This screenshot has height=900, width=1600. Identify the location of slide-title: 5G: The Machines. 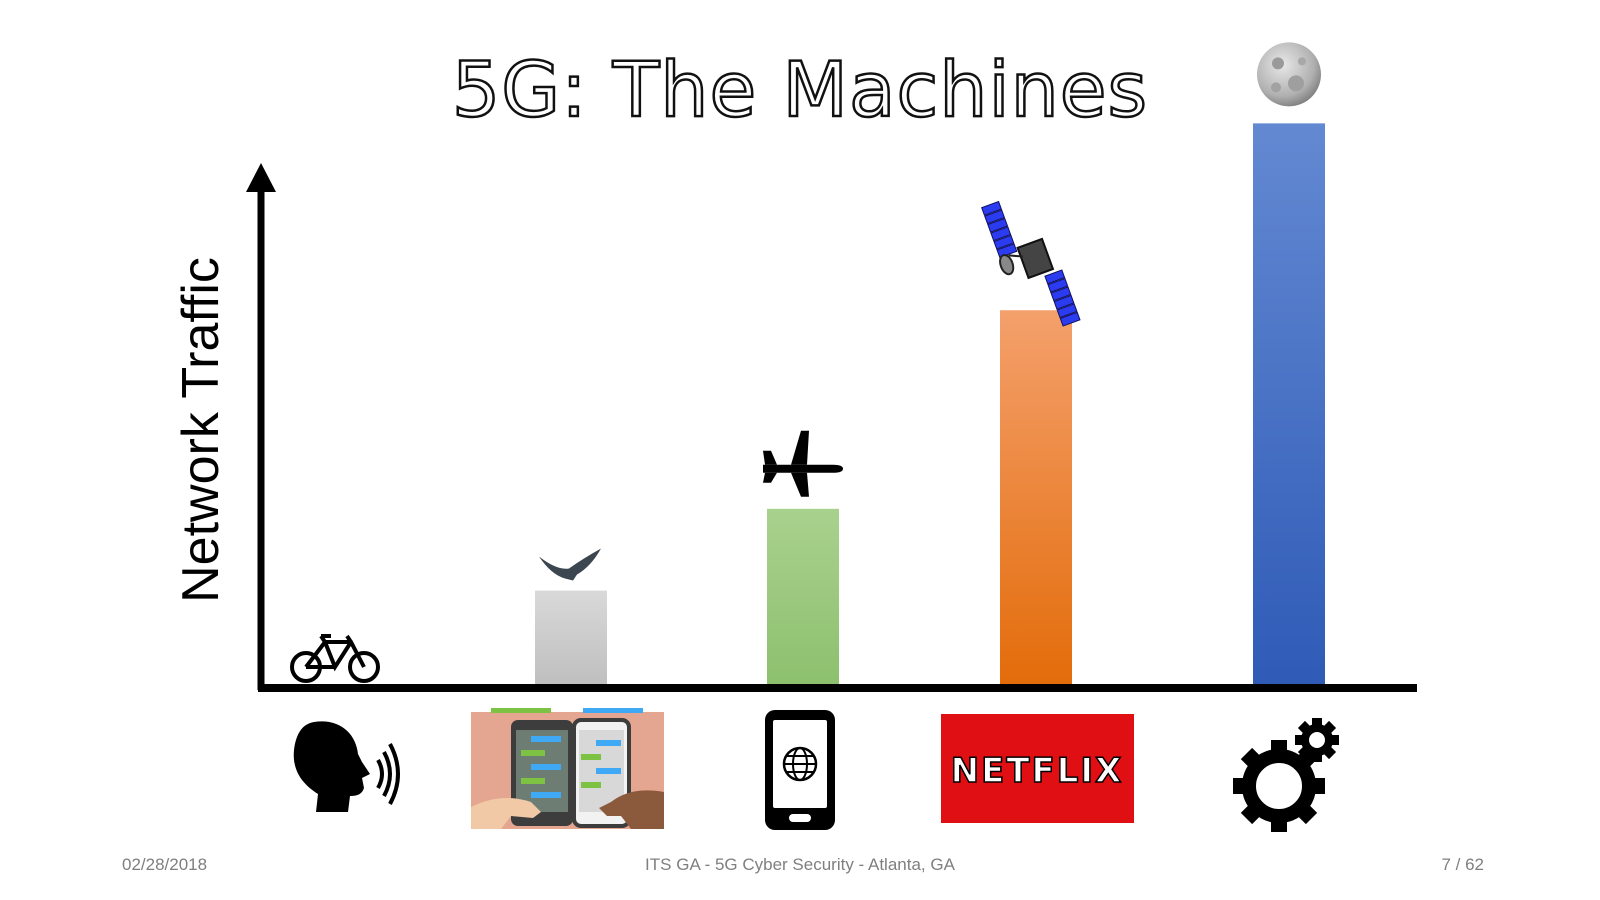
(800, 89).